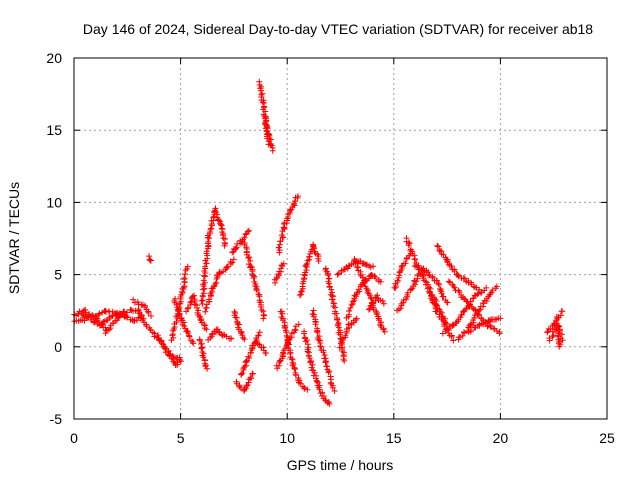 Image resolution: width=640 pixels, height=480 pixels. Describe the element at coordinates (394, 438) in the screenshot. I see `x-tick-label: 15` at that location.